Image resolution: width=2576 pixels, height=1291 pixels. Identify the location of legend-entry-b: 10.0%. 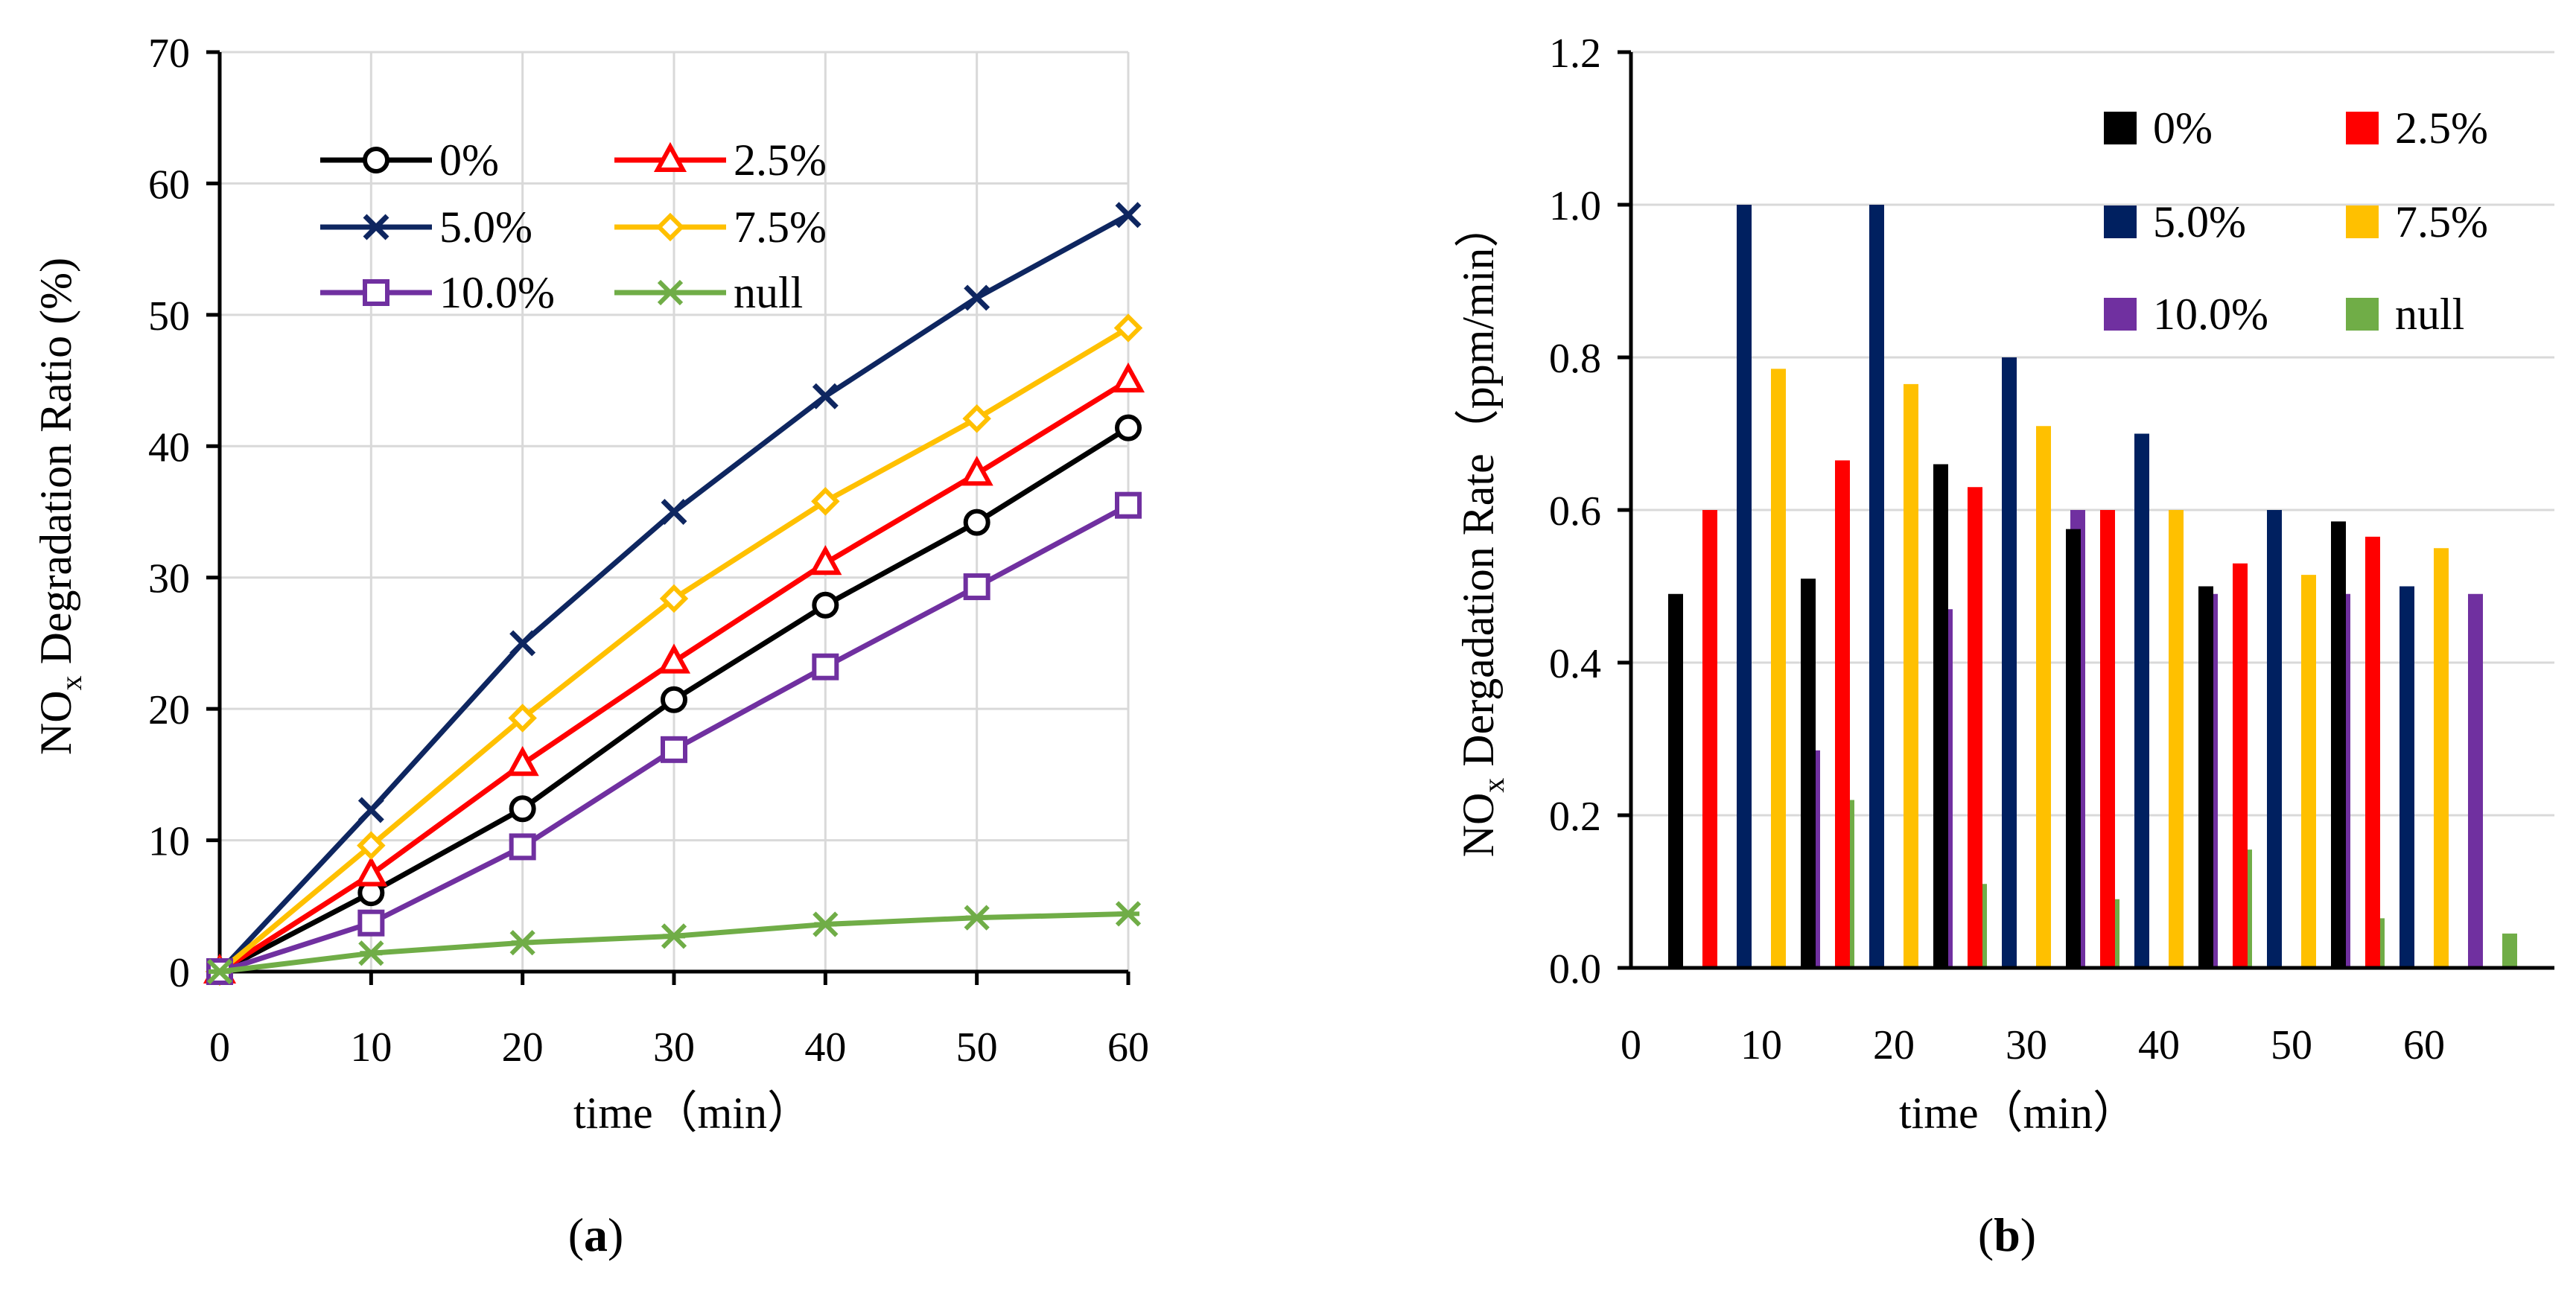
(2186, 314).